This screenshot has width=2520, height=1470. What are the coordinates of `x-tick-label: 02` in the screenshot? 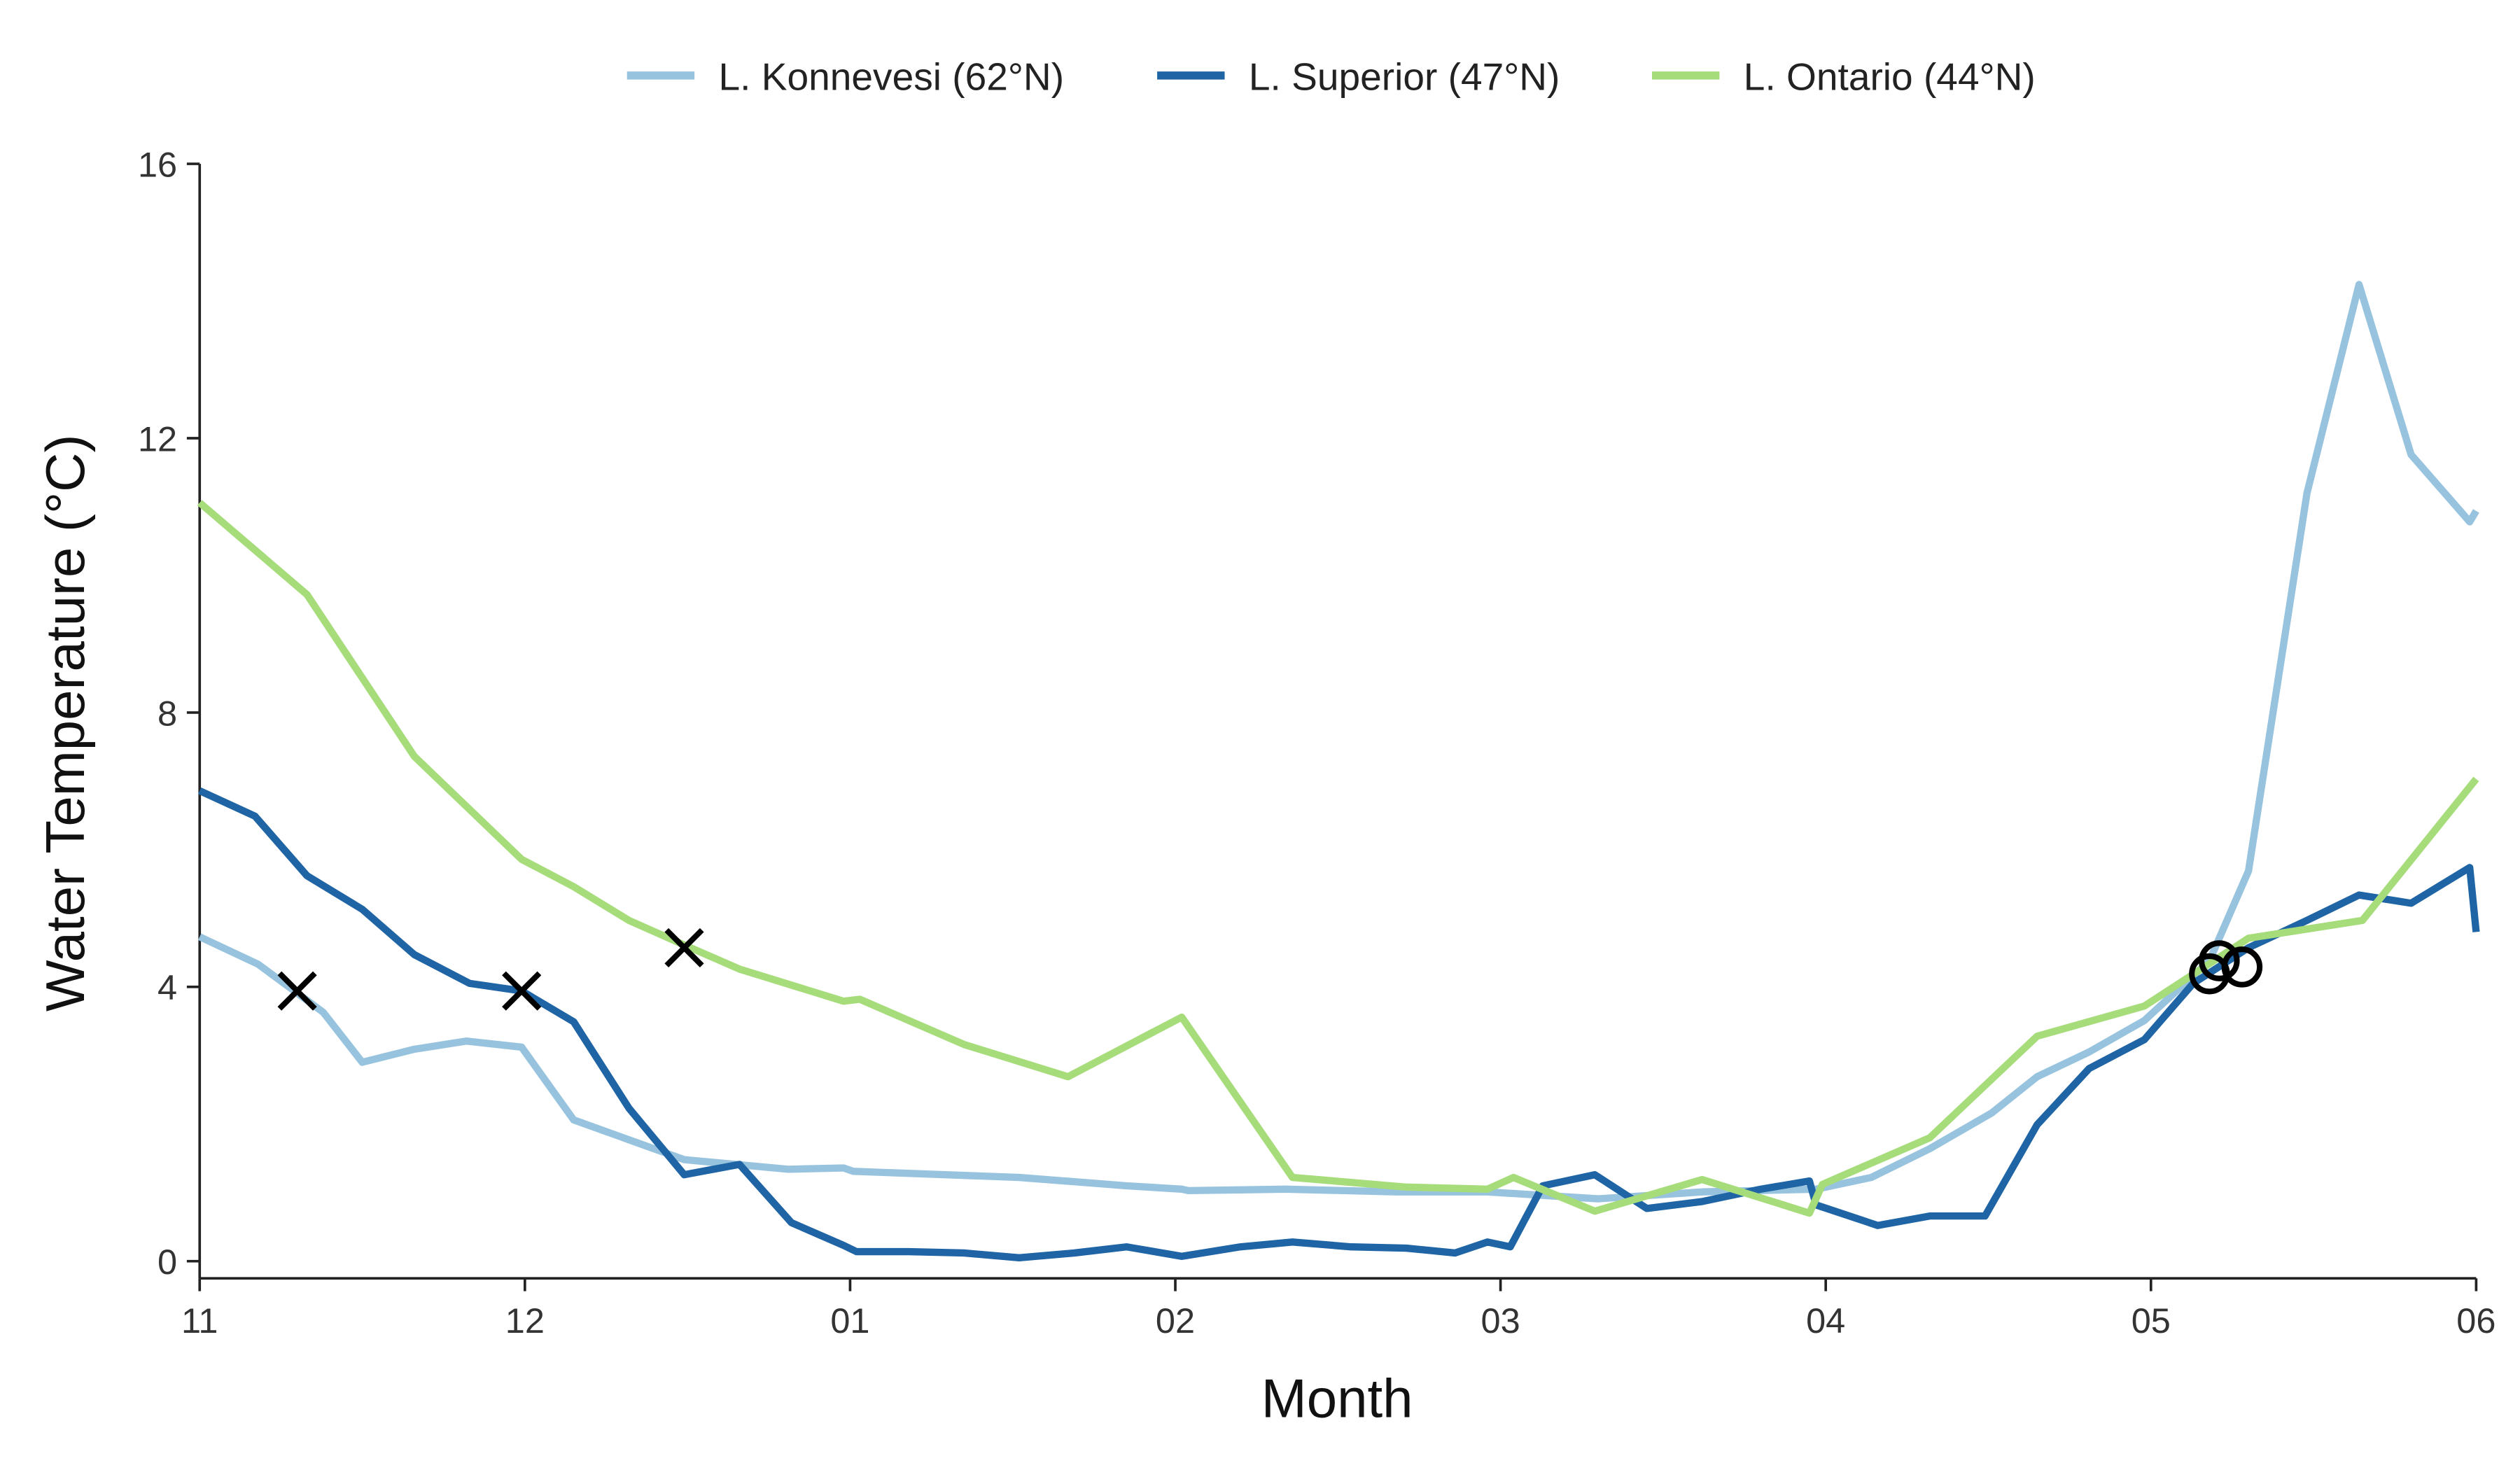 It's located at (1175, 1320).